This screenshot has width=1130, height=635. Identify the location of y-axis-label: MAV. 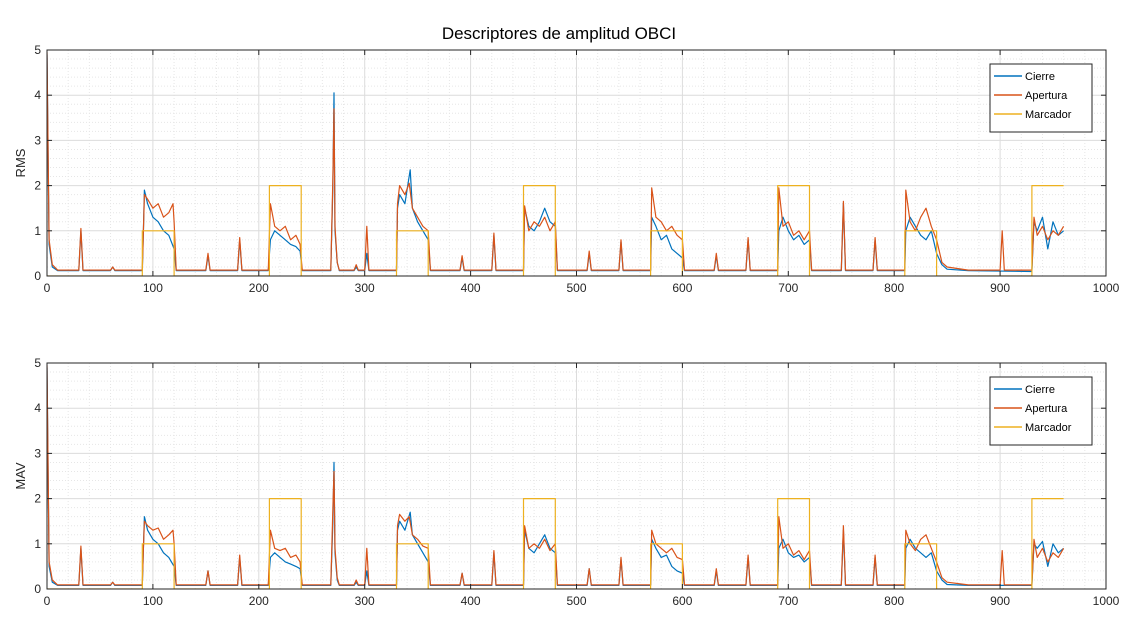
(20, 476).